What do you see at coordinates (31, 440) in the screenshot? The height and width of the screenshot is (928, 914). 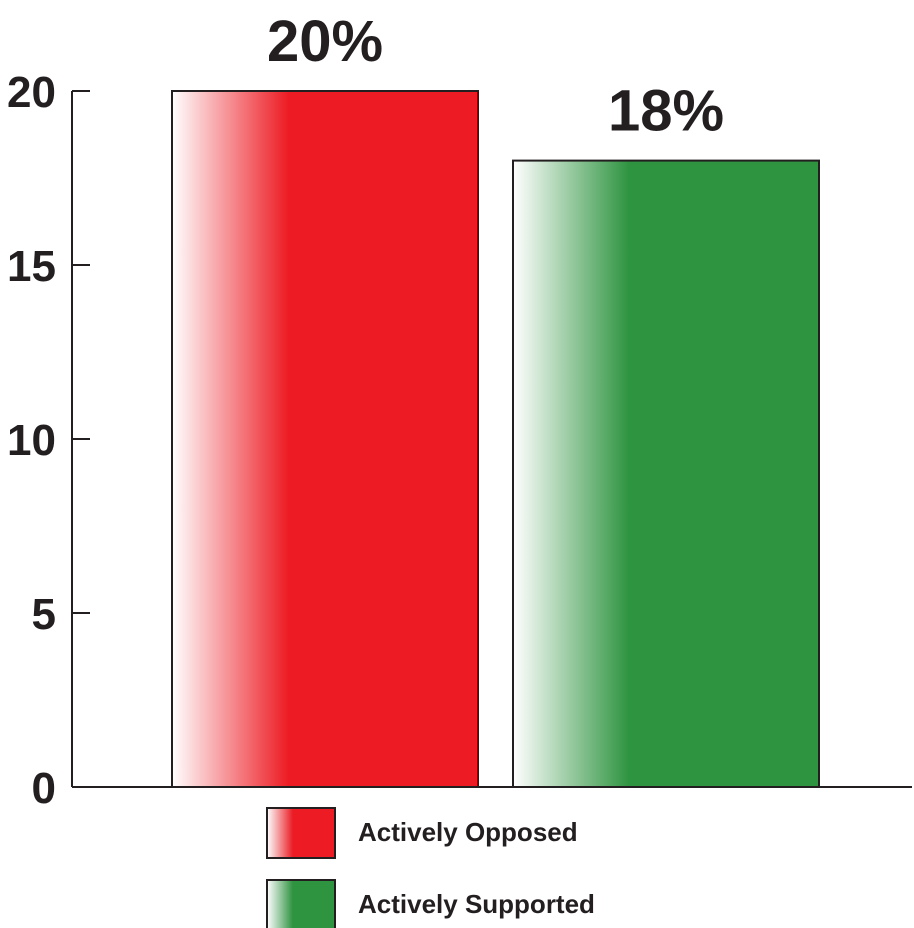 I see `y-tick-label-10: 10` at bounding box center [31, 440].